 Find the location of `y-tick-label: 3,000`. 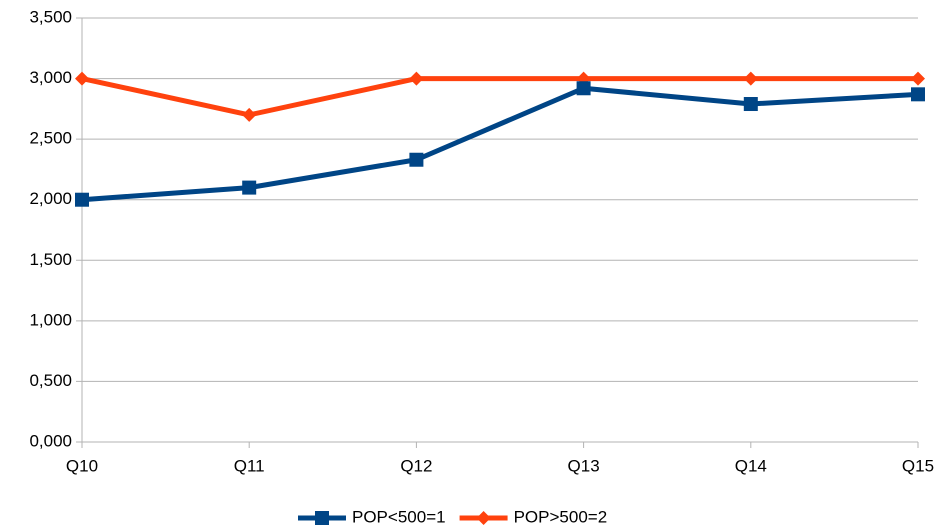

y-tick-label: 3,000 is located at coordinates (50, 77).